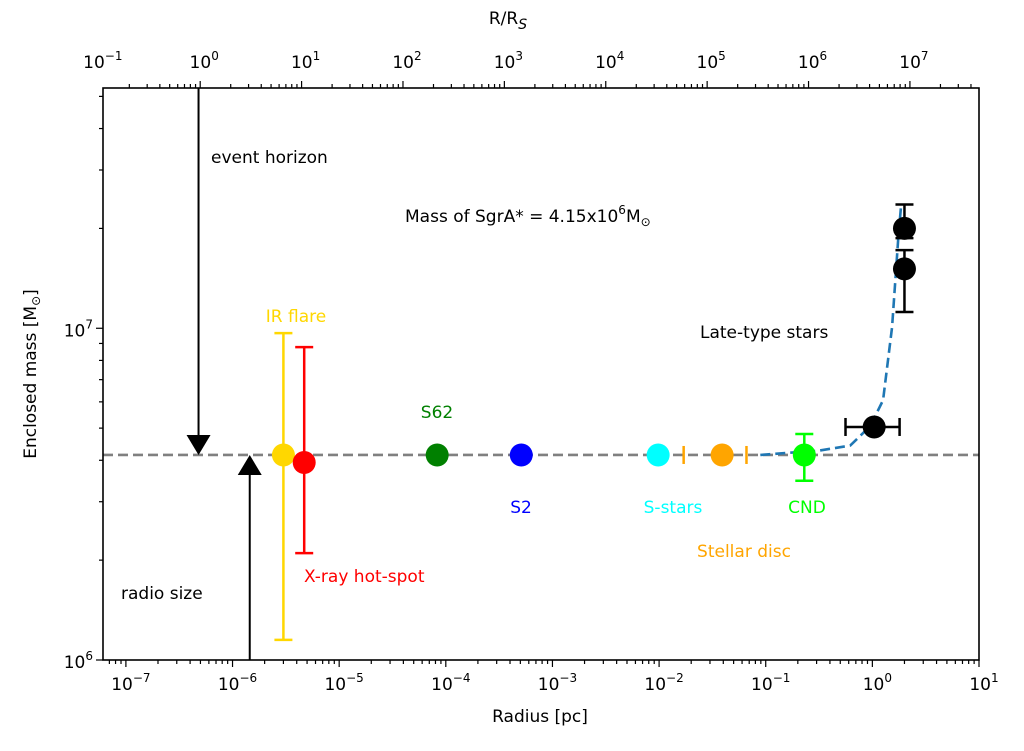  I want to click on x-tick-label: 10⁻¹, so click(770, 683).